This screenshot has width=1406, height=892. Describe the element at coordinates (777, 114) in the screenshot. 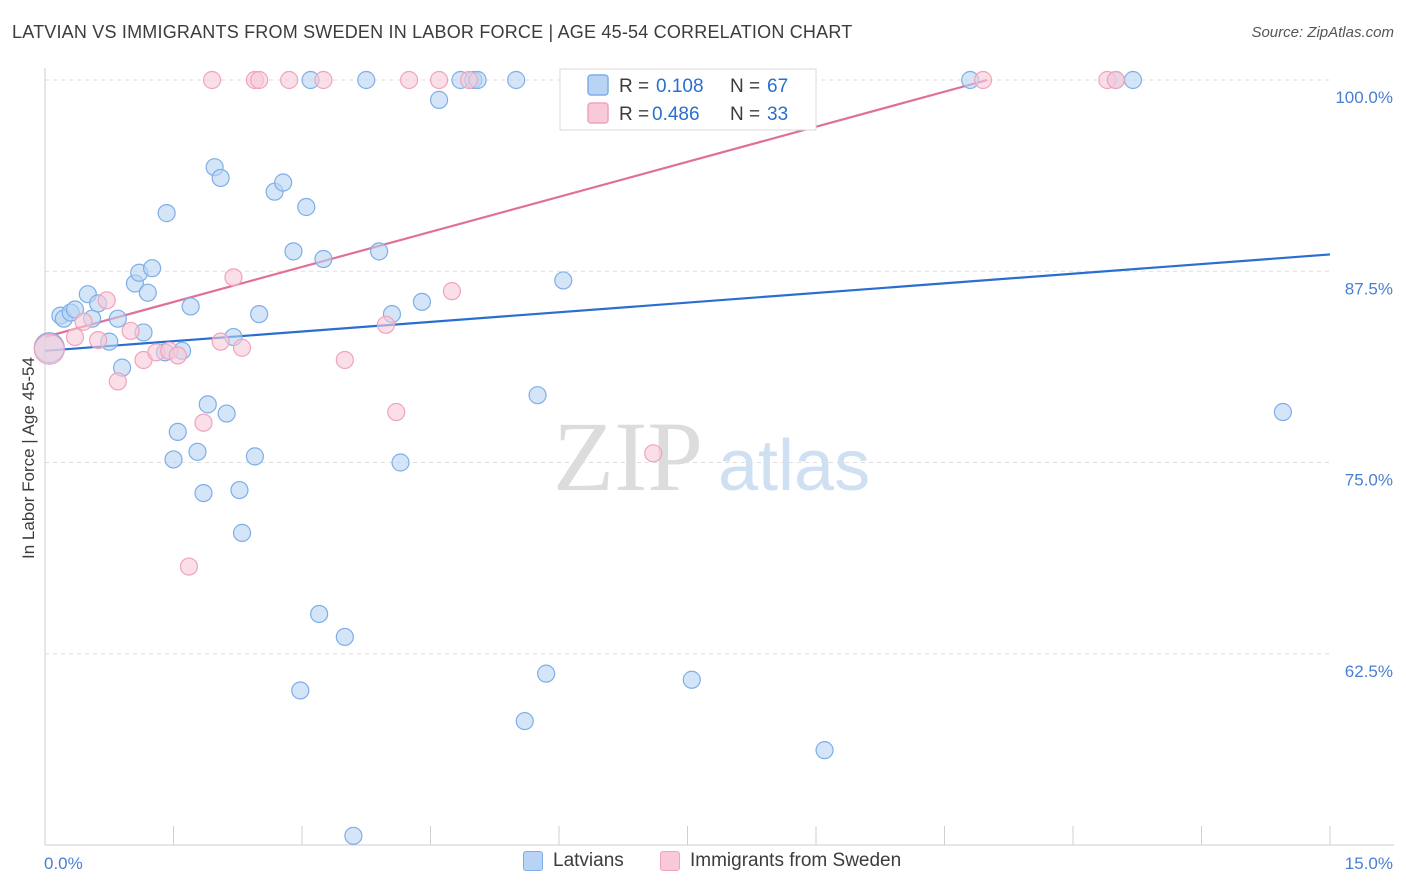

I see `legend-n-value-sweden: 33` at that location.